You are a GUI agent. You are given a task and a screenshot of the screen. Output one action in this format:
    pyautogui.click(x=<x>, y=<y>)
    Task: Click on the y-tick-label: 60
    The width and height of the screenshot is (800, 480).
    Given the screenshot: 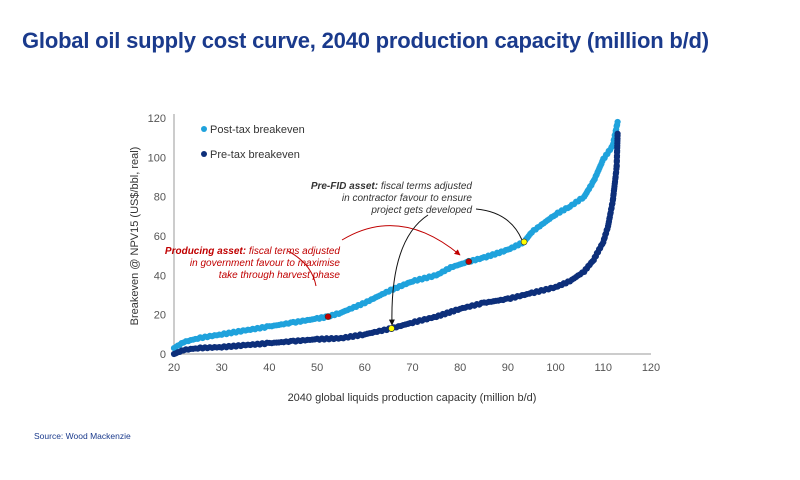 What is the action you would take?
    pyautogui.click(x=160, y=237)
    